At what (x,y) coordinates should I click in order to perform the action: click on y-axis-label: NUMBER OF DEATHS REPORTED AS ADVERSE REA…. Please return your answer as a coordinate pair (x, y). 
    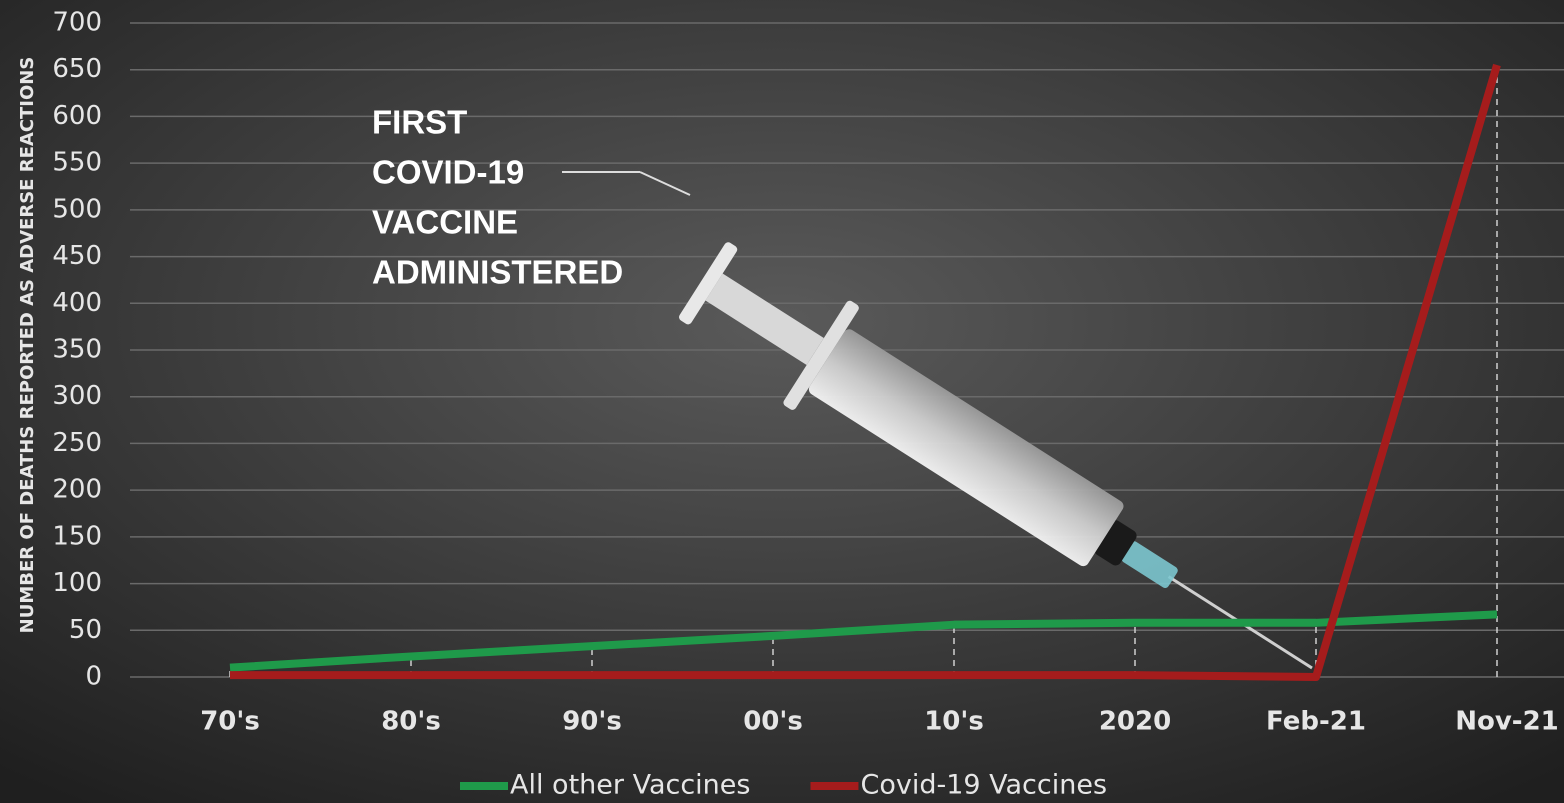
    Looking at the image, I should click on (27, 345).